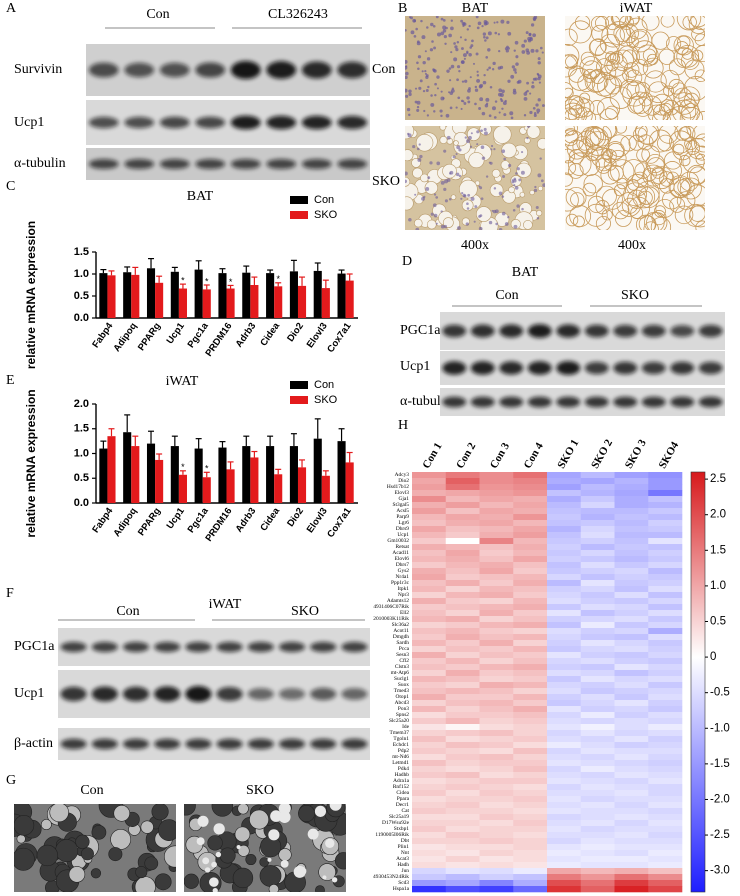 This screenshot has height=896, width=740. I want to click on panel-label: B, so click(402, 8).